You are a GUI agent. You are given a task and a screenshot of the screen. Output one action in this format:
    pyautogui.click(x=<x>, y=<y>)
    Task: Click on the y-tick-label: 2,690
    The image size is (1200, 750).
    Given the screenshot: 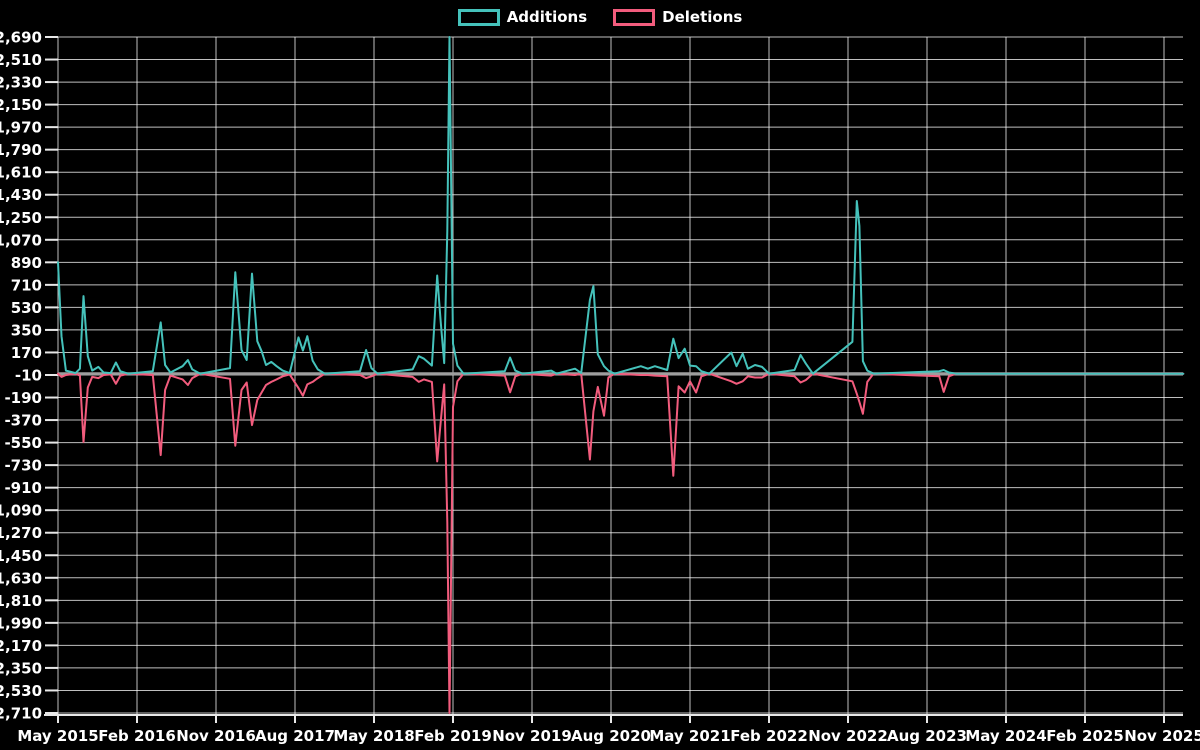 What is the action you would take?
    pyautogui.click(x=21, y=38)
    